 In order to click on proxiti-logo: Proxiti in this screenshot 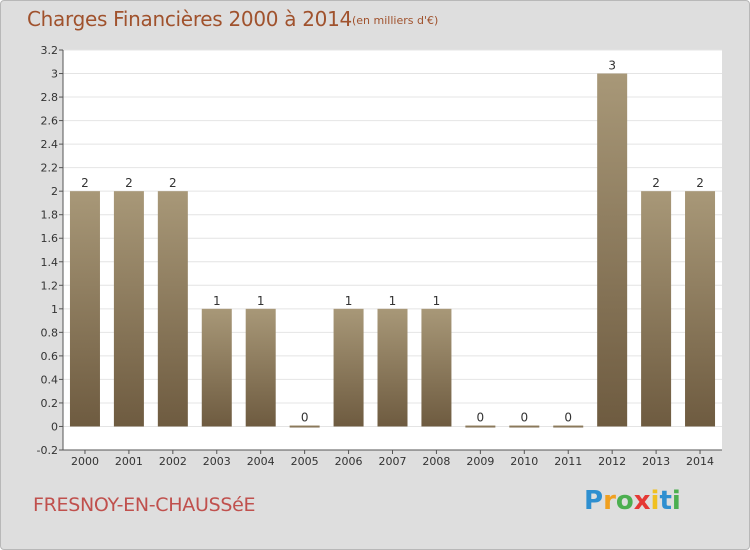, I will do `click(632, 501)`.